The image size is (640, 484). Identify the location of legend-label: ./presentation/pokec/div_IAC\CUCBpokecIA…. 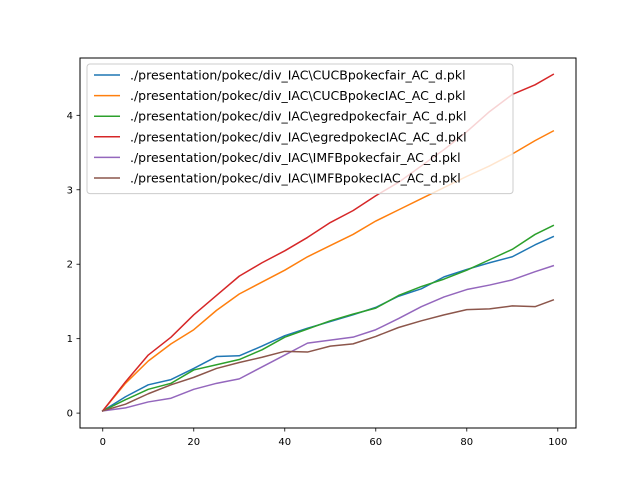
(298, 95).